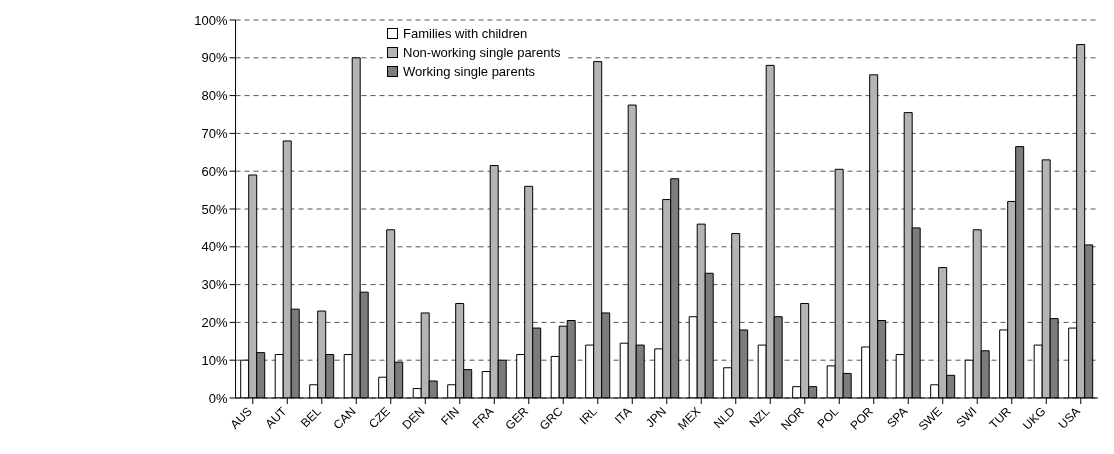  What do you see at coordinates (450, 416) in the screenshot?
I see `x-tick-label: FIN` at bounding box center [450, 416].